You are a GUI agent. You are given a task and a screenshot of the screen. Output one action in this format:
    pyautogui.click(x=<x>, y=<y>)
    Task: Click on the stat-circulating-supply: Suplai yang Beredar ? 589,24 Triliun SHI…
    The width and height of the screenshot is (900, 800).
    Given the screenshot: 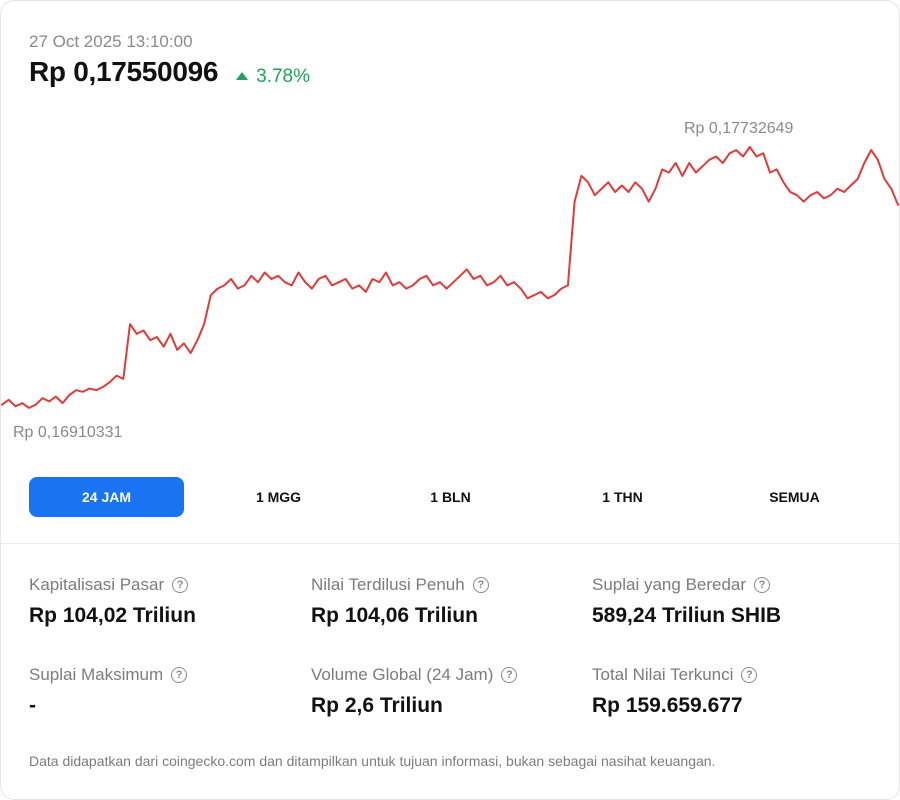 What is the action you would take?
    pyautogui.click(x=686, y=601)
    